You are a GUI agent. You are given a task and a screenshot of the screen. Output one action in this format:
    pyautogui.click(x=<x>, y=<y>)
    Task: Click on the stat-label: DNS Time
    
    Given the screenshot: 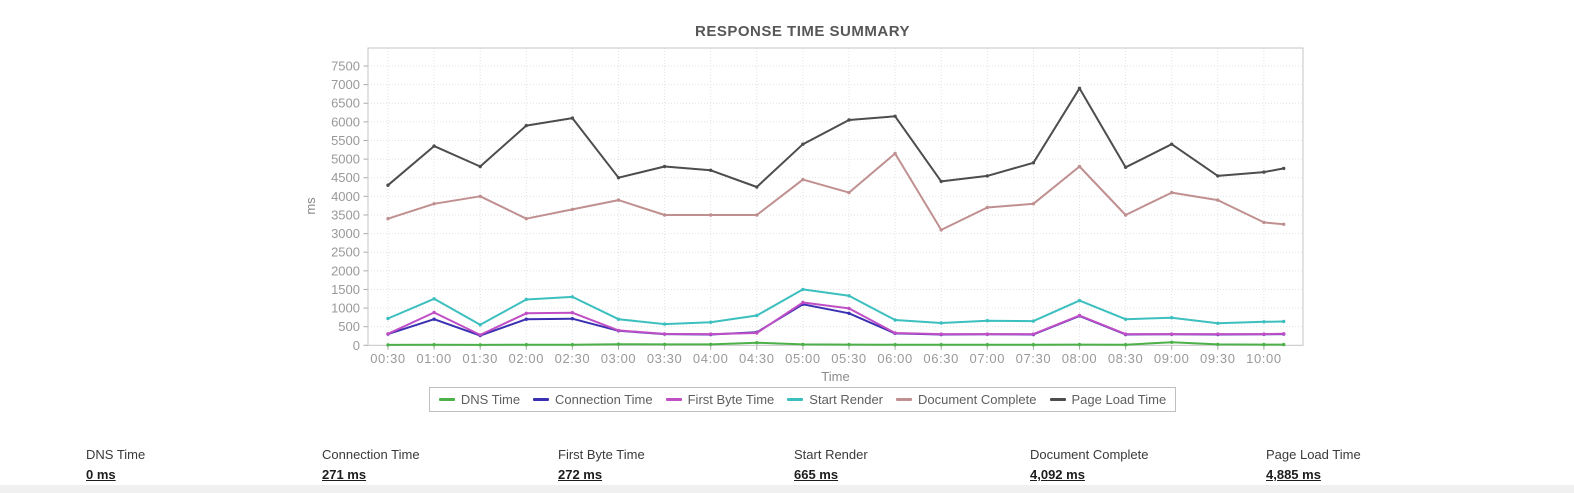 What is the action you would take?
    pyautogui.click(x=116, y=454)
    